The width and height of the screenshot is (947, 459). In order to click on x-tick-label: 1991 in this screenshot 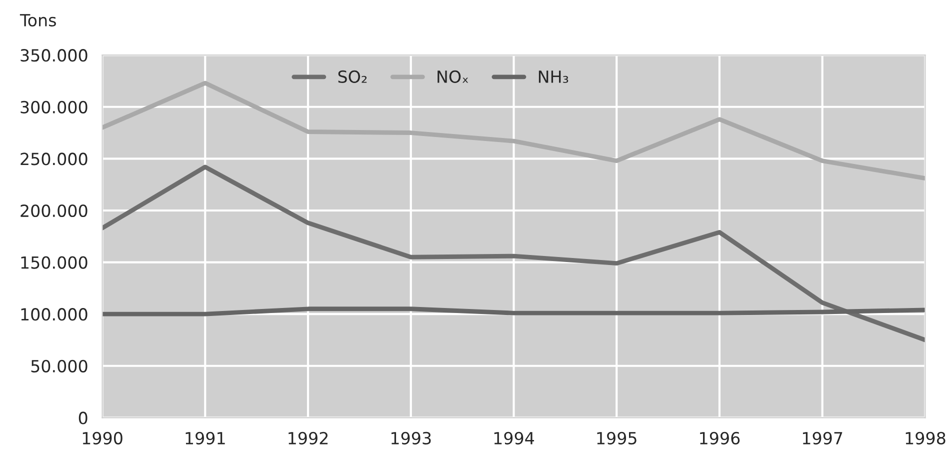, I will do `click(205, 438)`.